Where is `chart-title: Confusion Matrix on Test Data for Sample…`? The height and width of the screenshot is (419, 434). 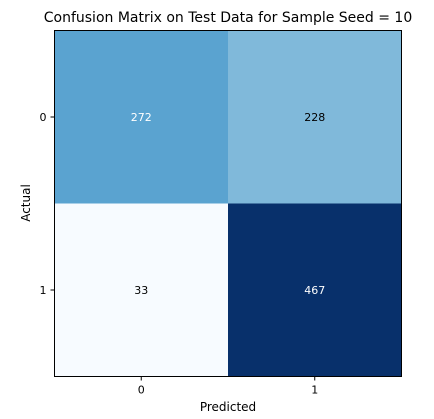 chart-title: Confusion Matrix on Test Data for Sample… is located at coordinates (228, 18).